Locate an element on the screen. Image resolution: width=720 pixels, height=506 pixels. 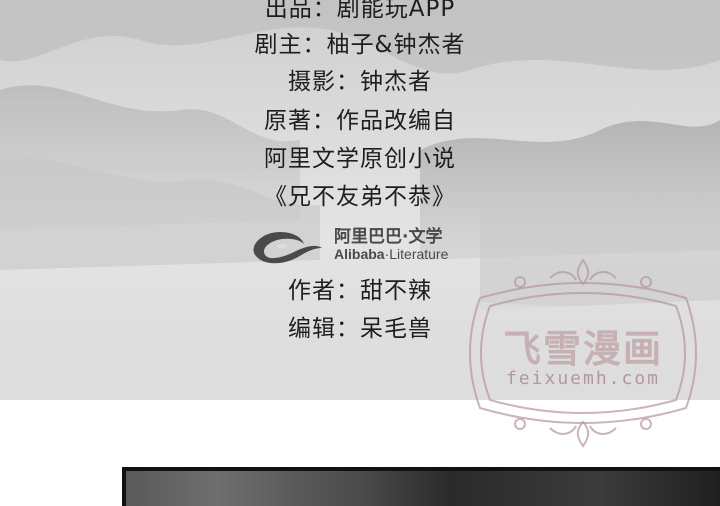
alibaba-logo-icon is located at coordinates (287, 248).